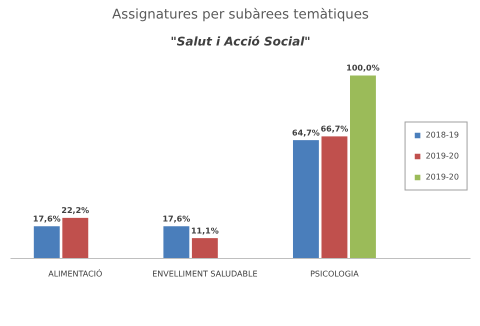 The image size is (480, 326). I want to click on data-label: 11,1%, so click(204, 231).